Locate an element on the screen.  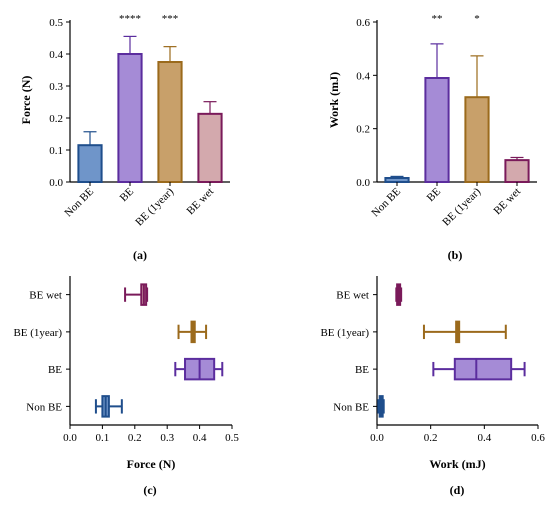
x-axis-label: Force (N) is located at coordinates (151, 464).